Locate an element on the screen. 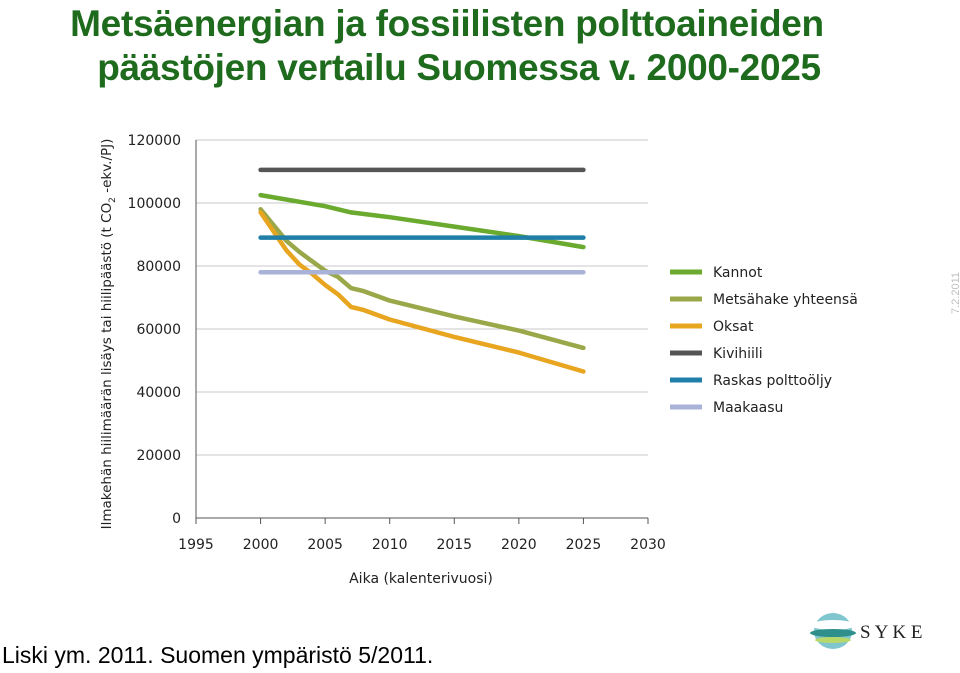 This screenshot has height=673, width=960. x-axis-label: Aika (kalenterivuosi) is located at coordinates (421, 579).